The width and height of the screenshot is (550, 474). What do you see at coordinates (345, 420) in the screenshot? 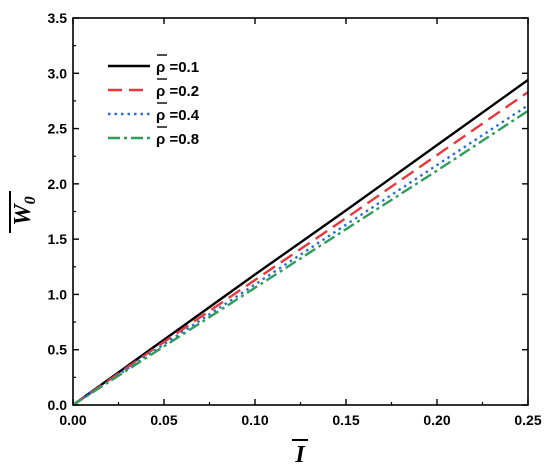
I see `x-tick-label: 0.15` at bounding box center [345, 420].